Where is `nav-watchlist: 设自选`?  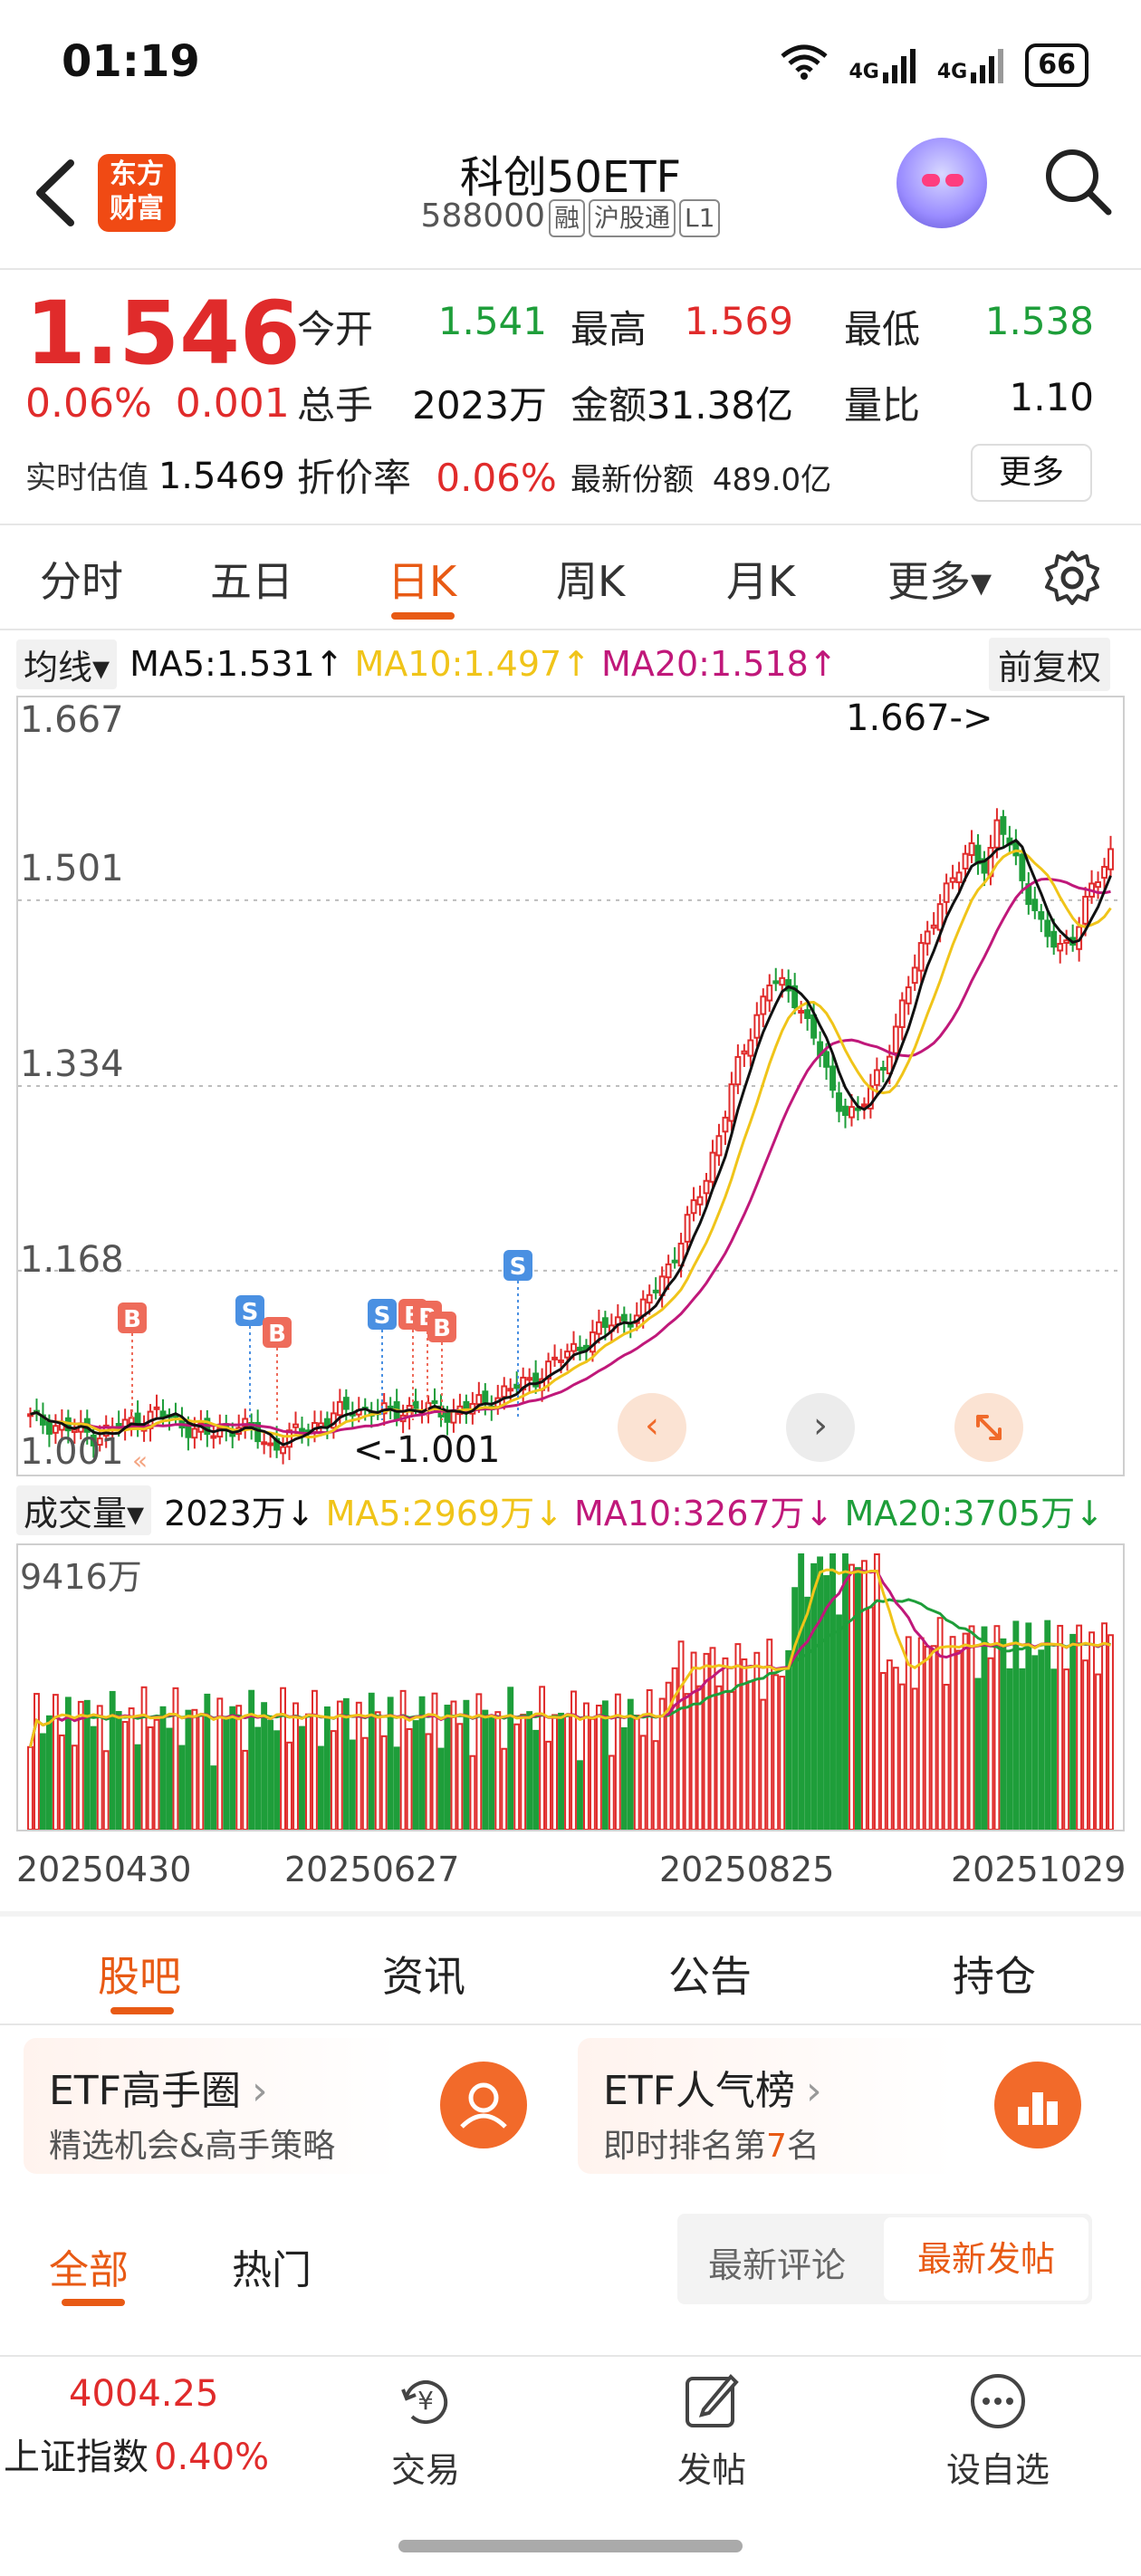
nav-watchlist: 设自选 is located at coordinates (997, 2430).